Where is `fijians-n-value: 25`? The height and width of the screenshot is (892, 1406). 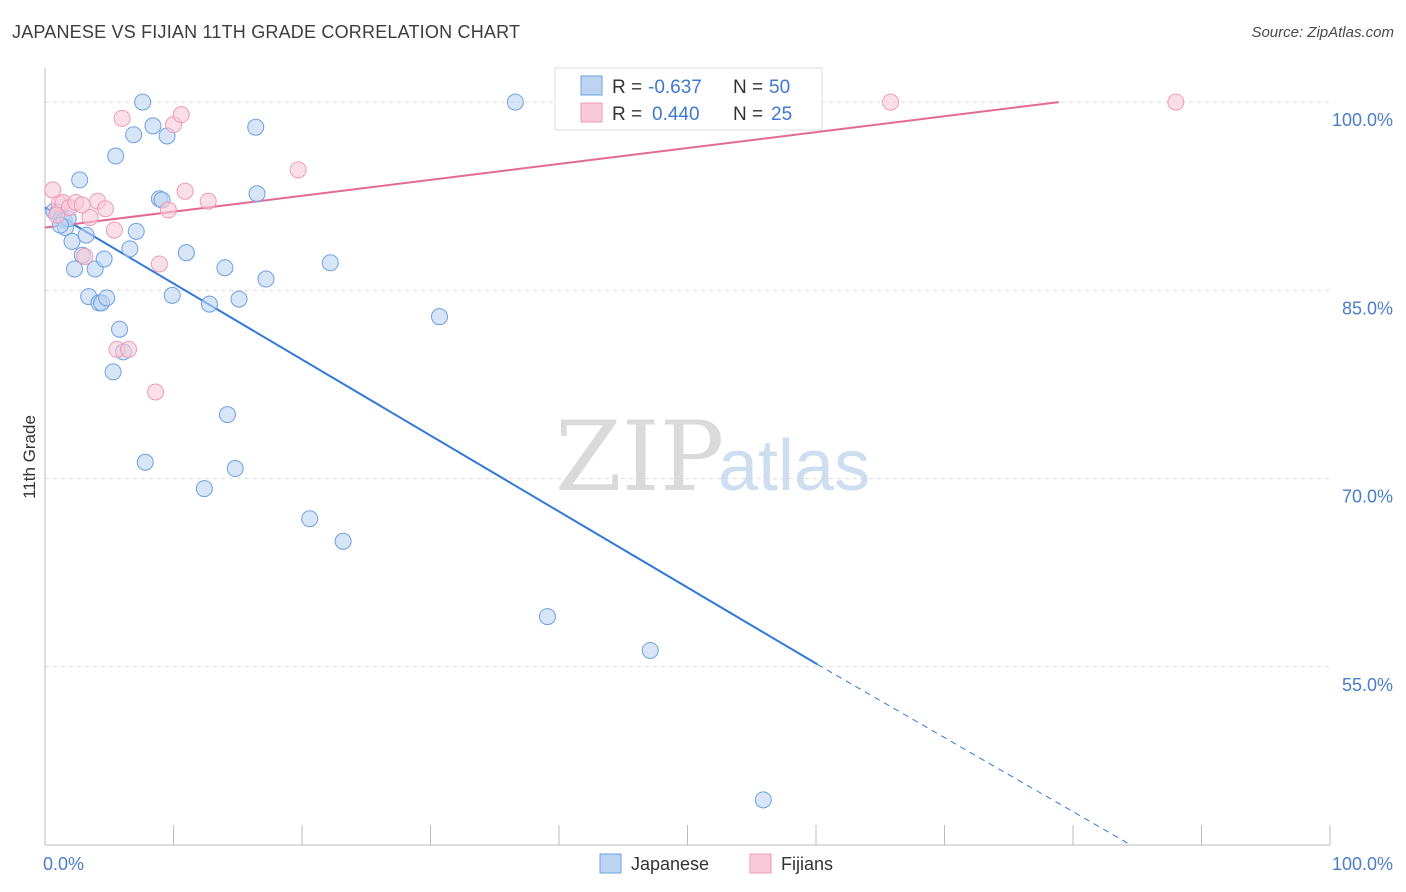
fijians-n-value: 25 is located at coordinates (781, 114).